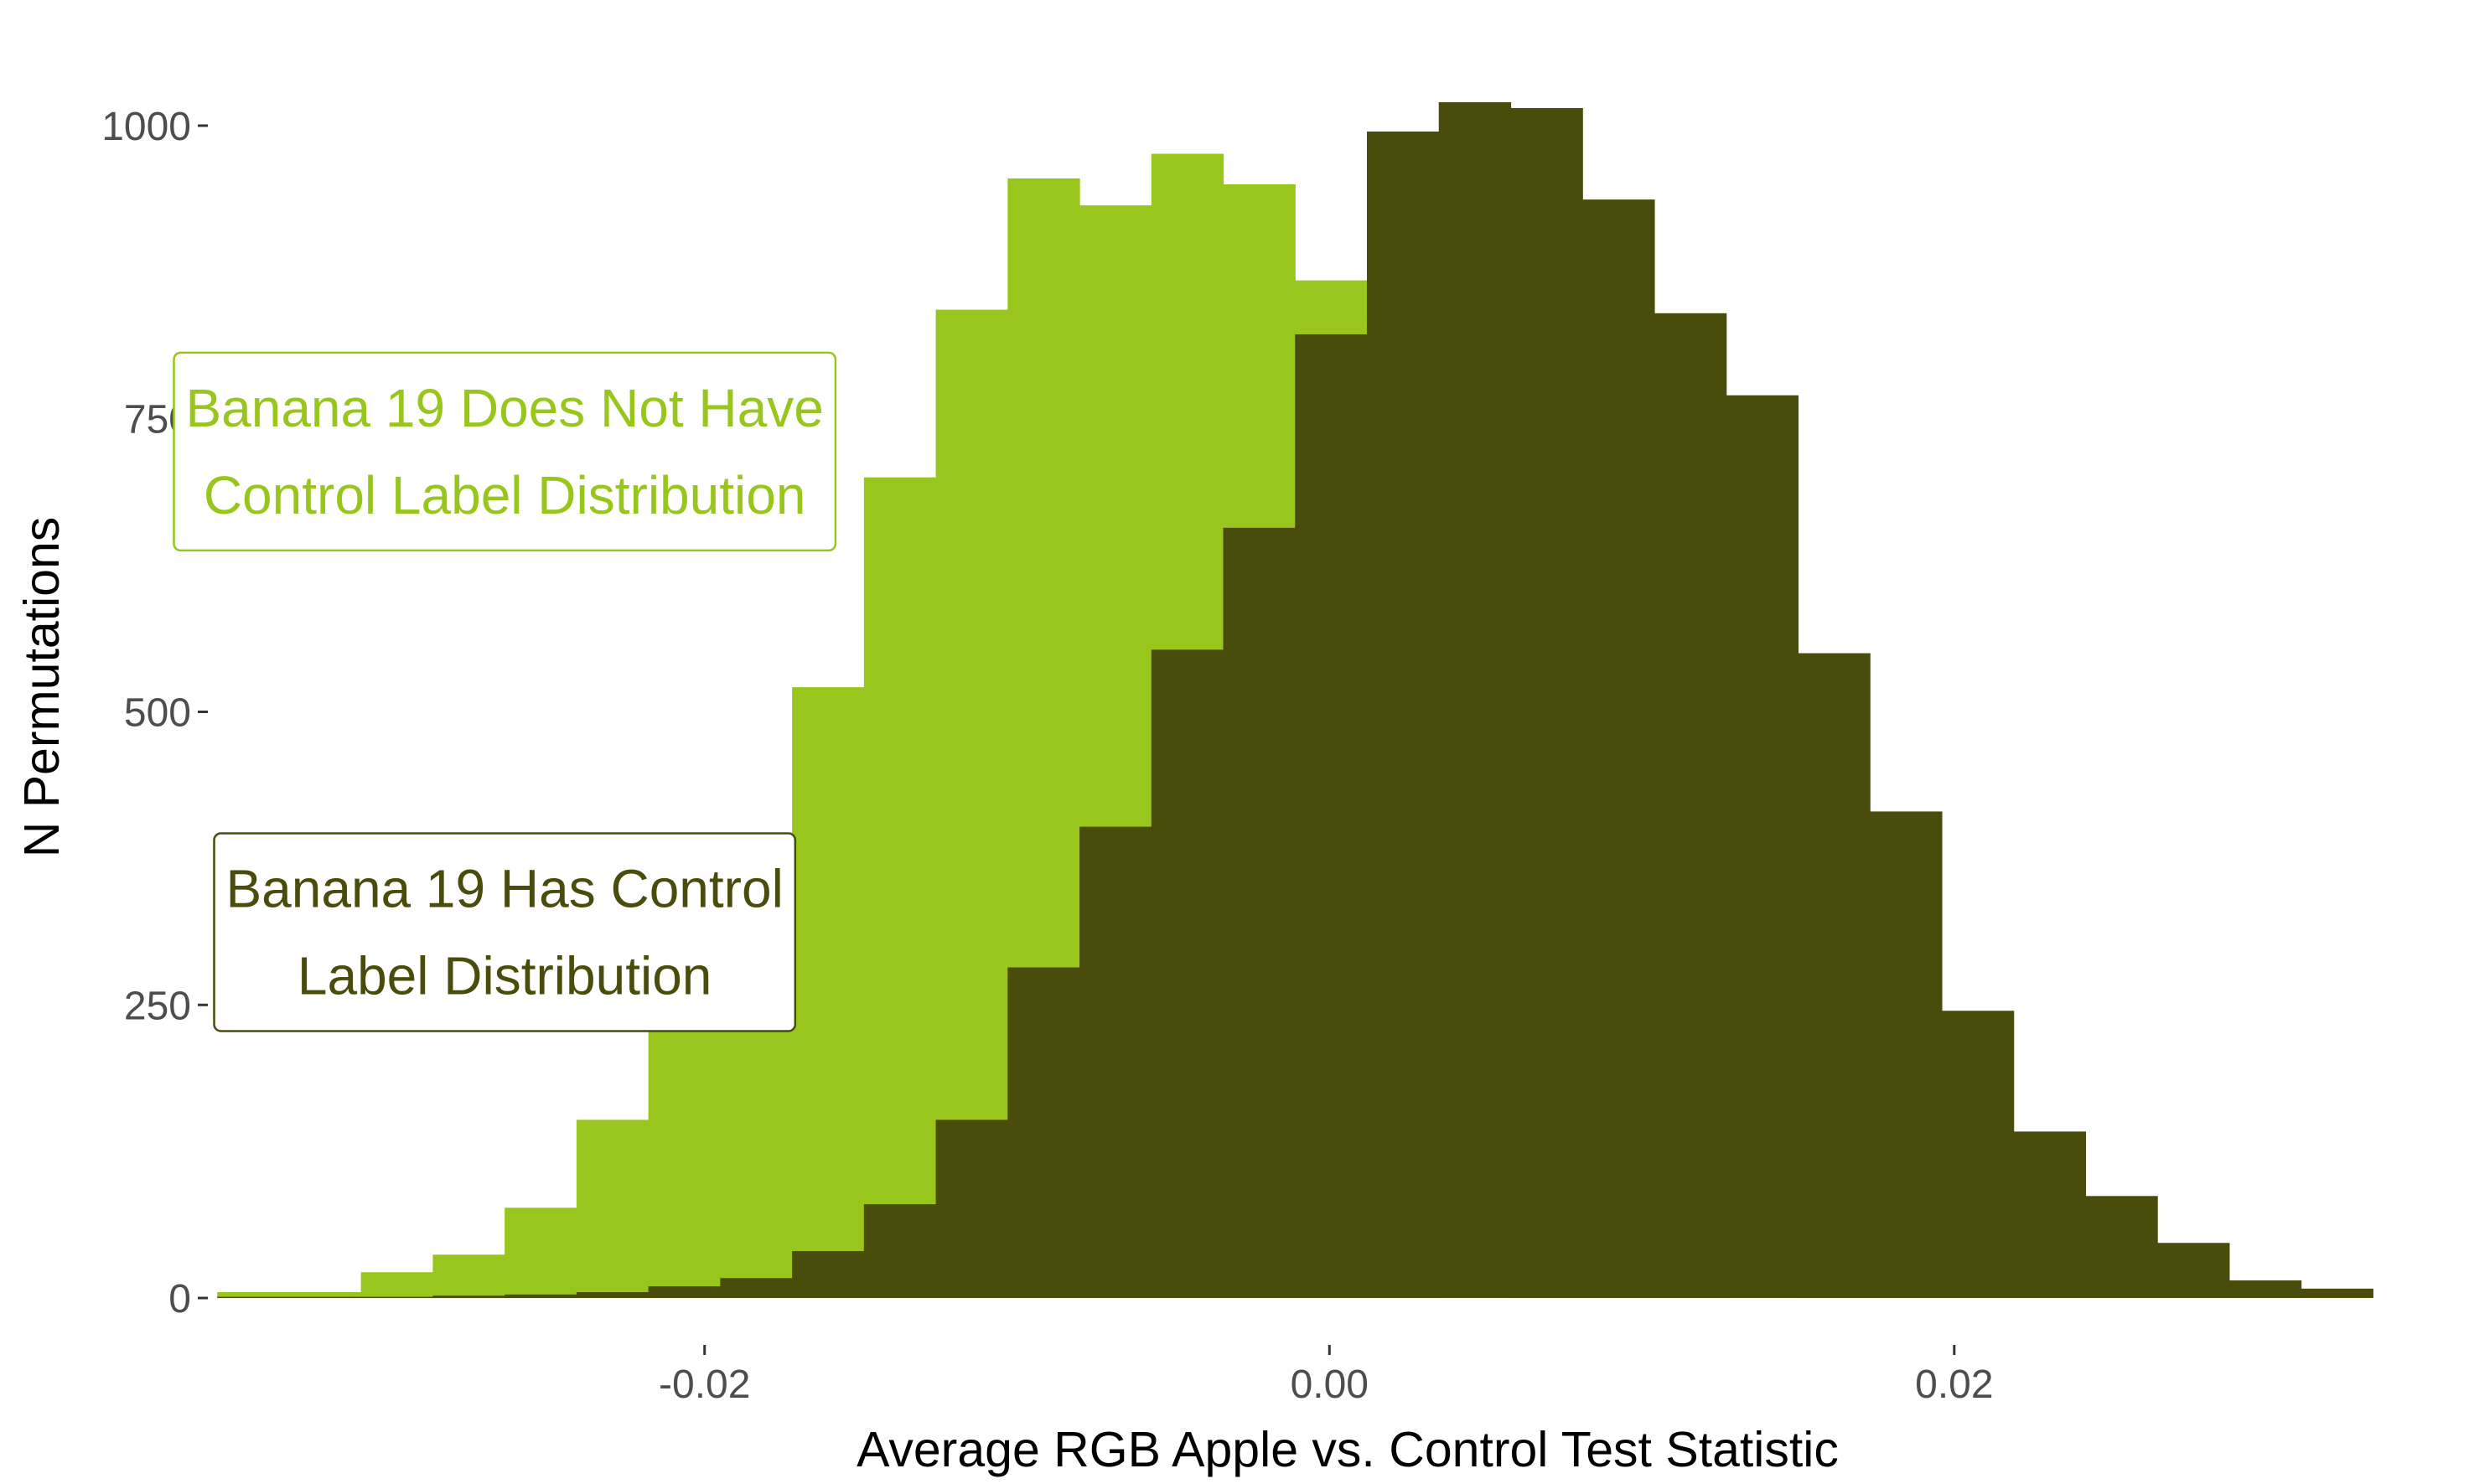 The image size is (2474, 1484). Describe the element at coordinates (179, 1299) in the screenshot. I see `y-tick-label: 0` at that location.